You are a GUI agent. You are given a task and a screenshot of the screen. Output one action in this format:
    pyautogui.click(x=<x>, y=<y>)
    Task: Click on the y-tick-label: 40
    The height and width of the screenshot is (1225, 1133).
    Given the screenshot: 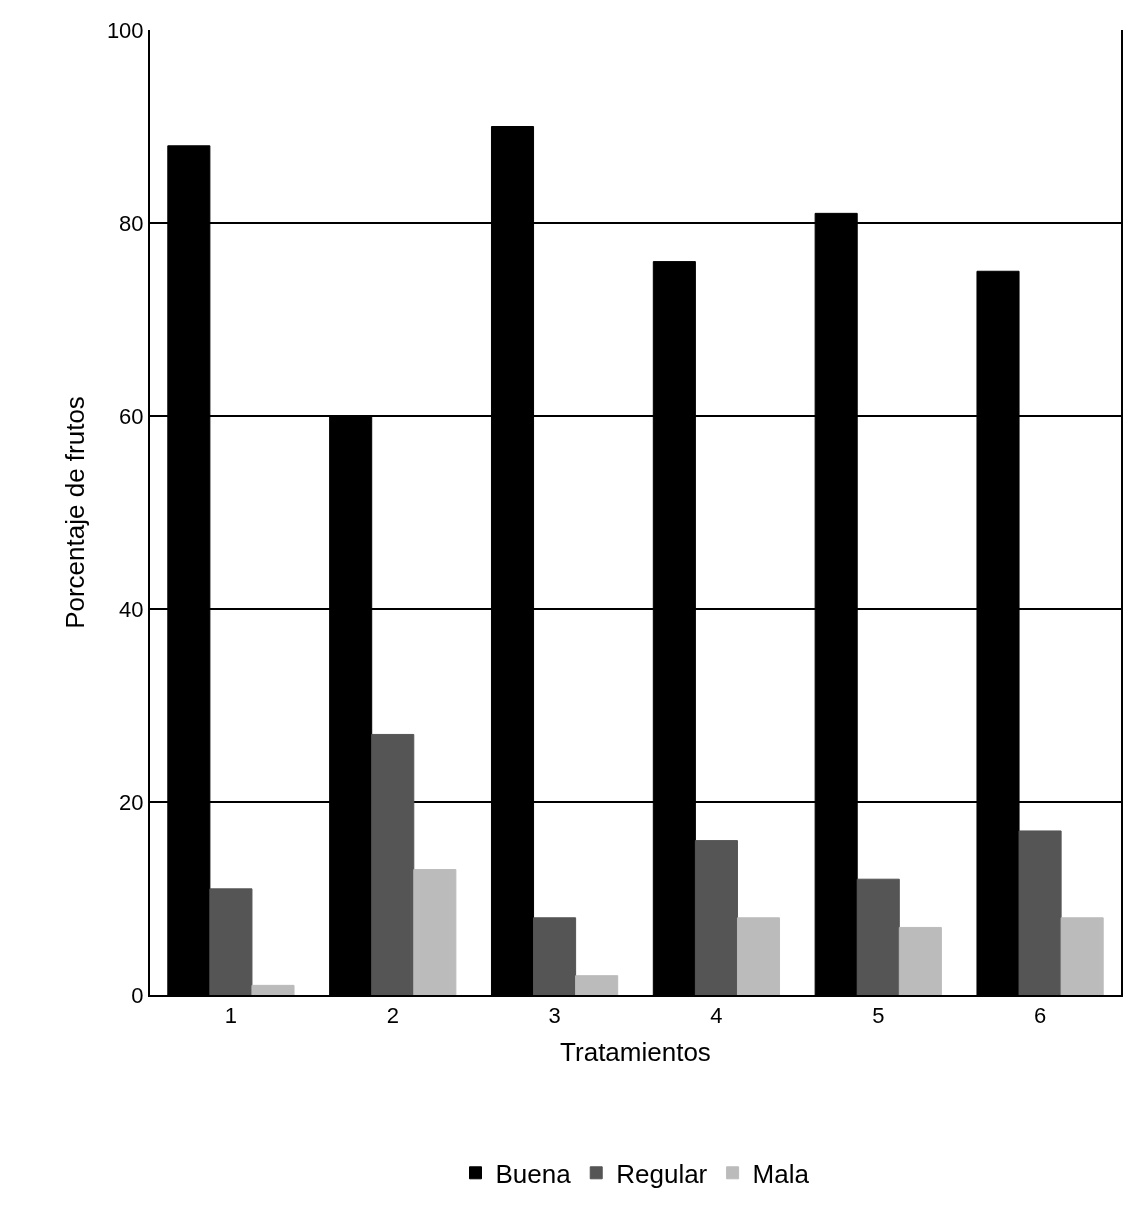 What is the action you would take?
    pyautogui.click(x=131, y=609)
    